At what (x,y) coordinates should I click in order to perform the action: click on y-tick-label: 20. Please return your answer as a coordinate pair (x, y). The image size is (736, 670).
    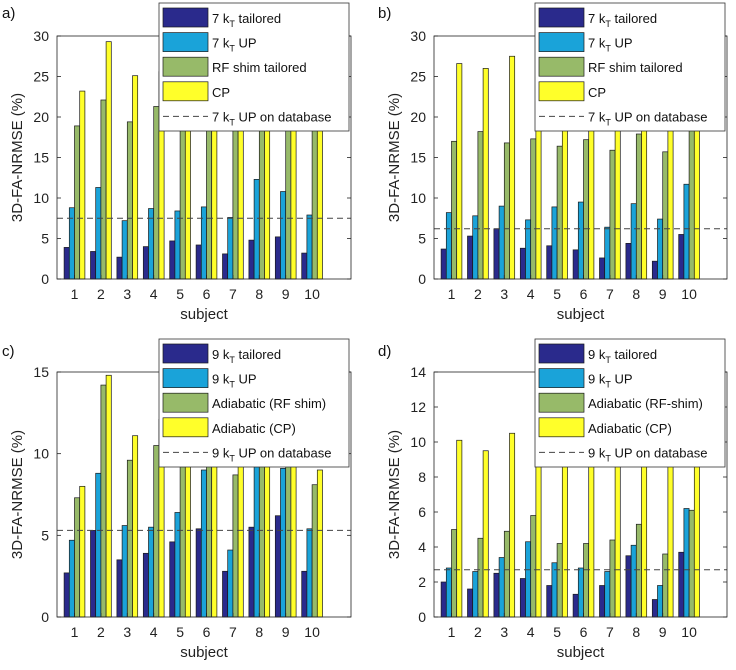
    Looking at the image, I should click on (418, 117).